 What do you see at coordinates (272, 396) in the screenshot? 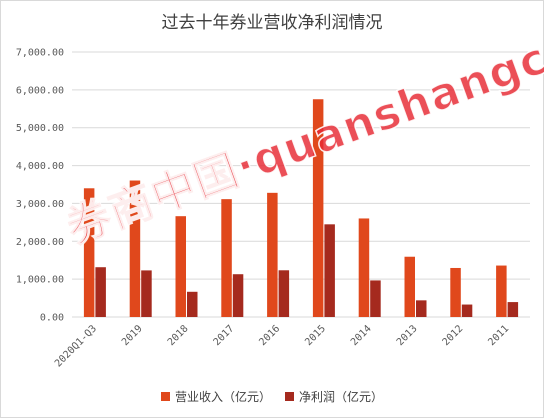
I see `chart-legend: 营业收入（亿元） 净利润（亿元）` at bounding box center [272, 396].